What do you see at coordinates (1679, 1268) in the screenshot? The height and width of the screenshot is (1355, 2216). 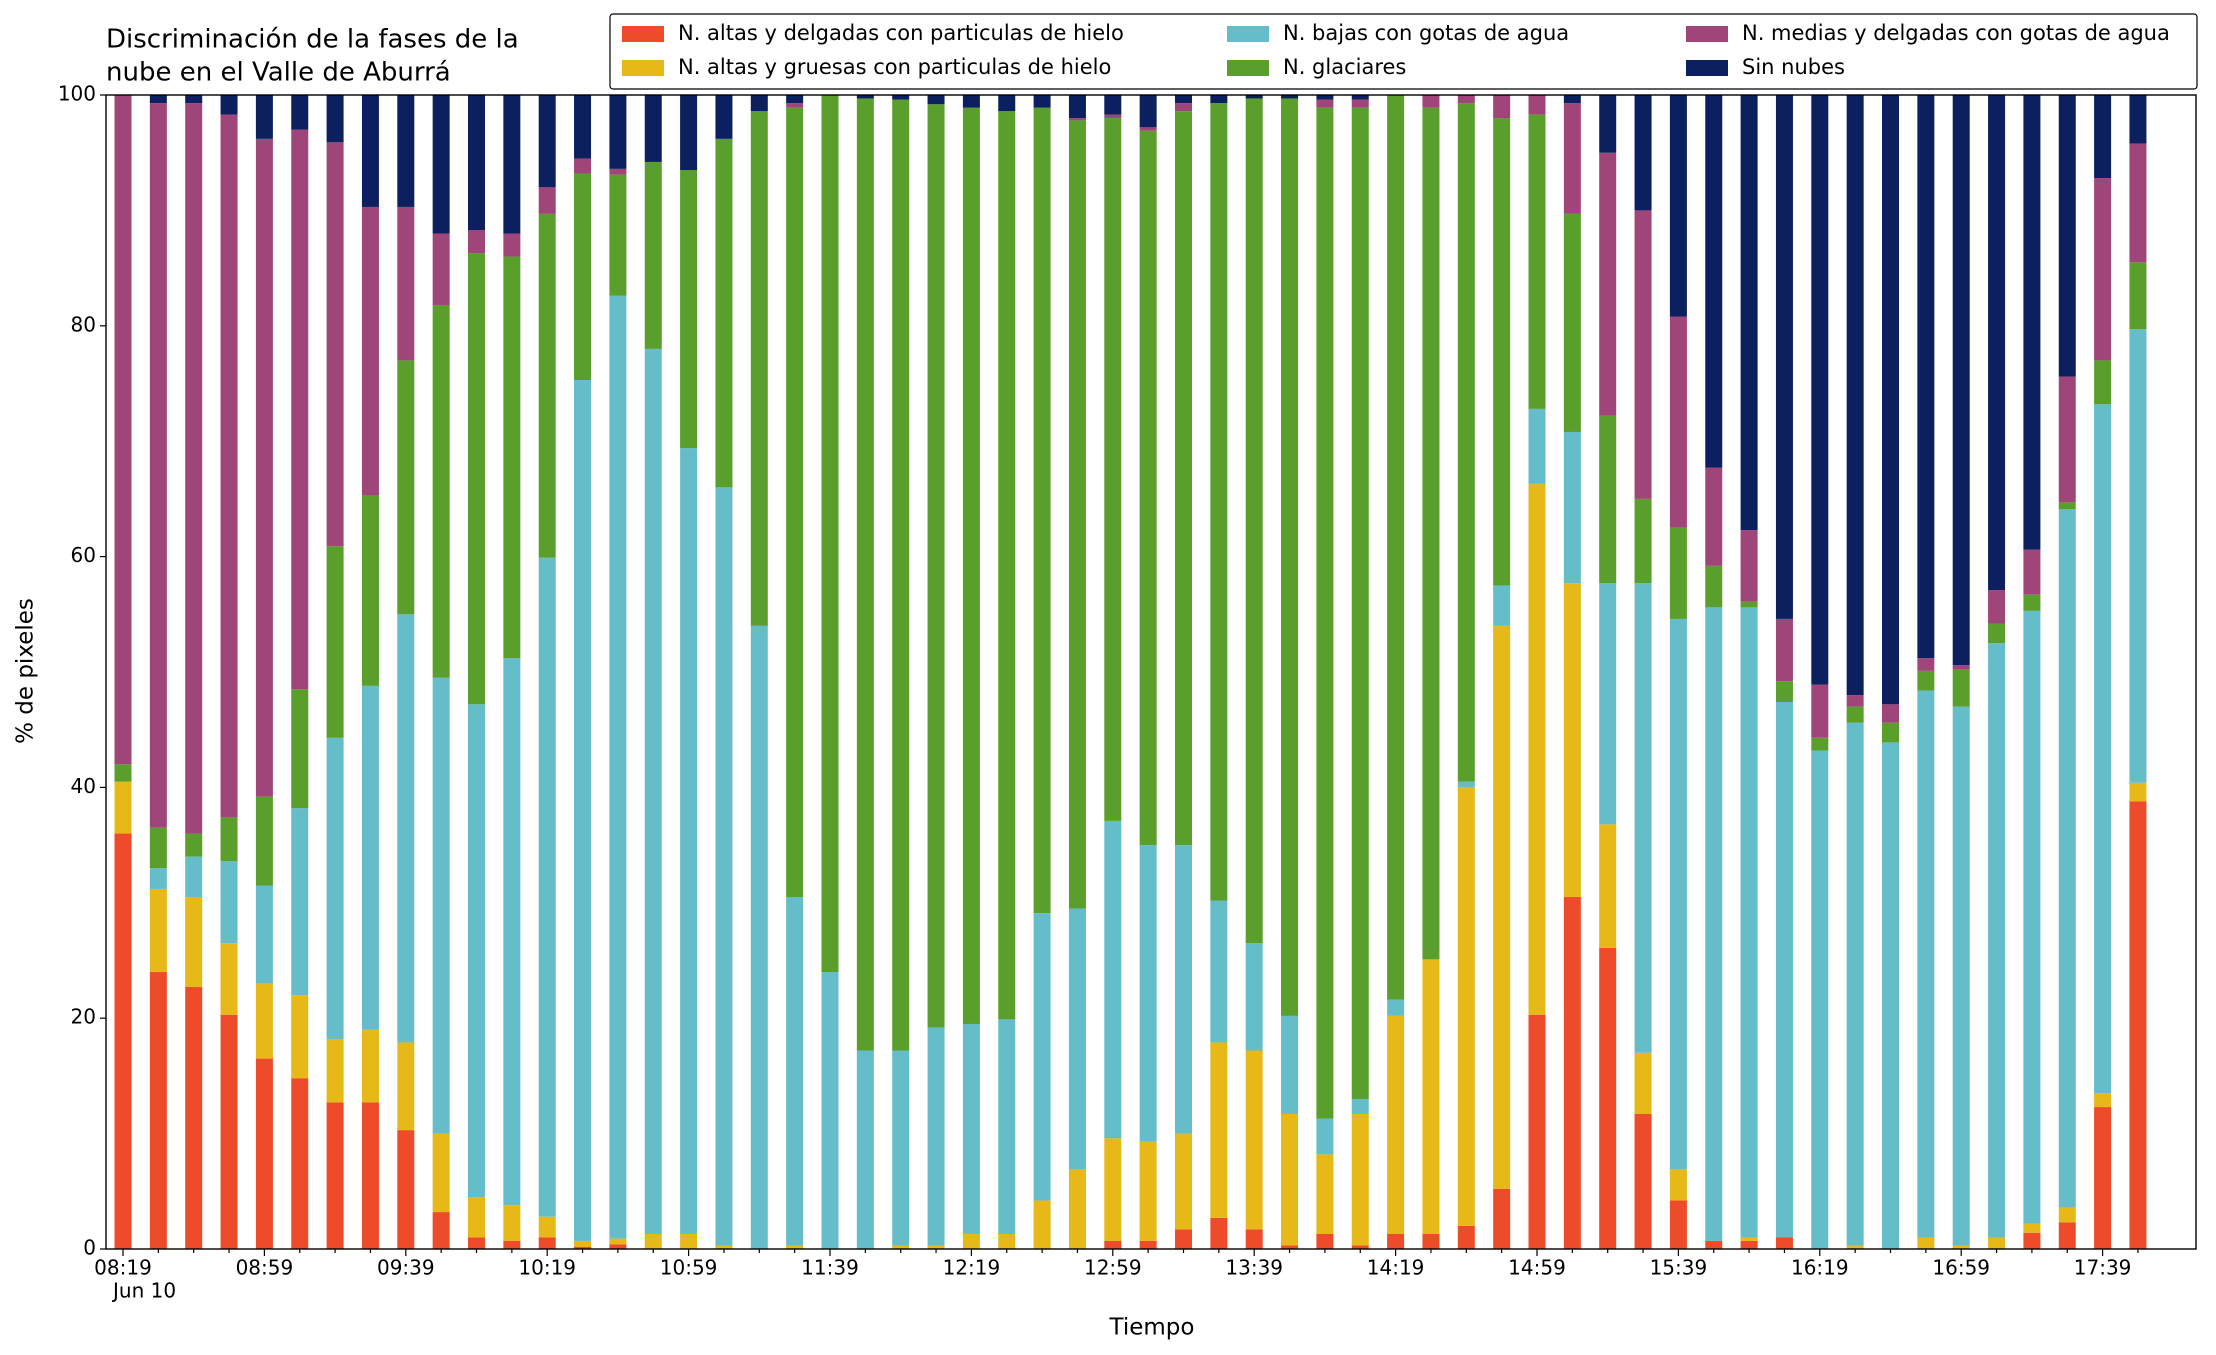 I see `x-tick-label: 15:39` at bounding box center [1679, 1268].